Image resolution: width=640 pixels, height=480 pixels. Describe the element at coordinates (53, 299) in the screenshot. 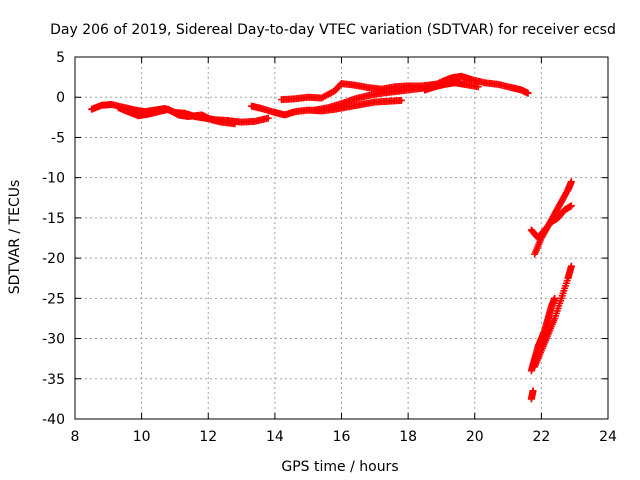

I see `y-tick-label: -25` at that location.